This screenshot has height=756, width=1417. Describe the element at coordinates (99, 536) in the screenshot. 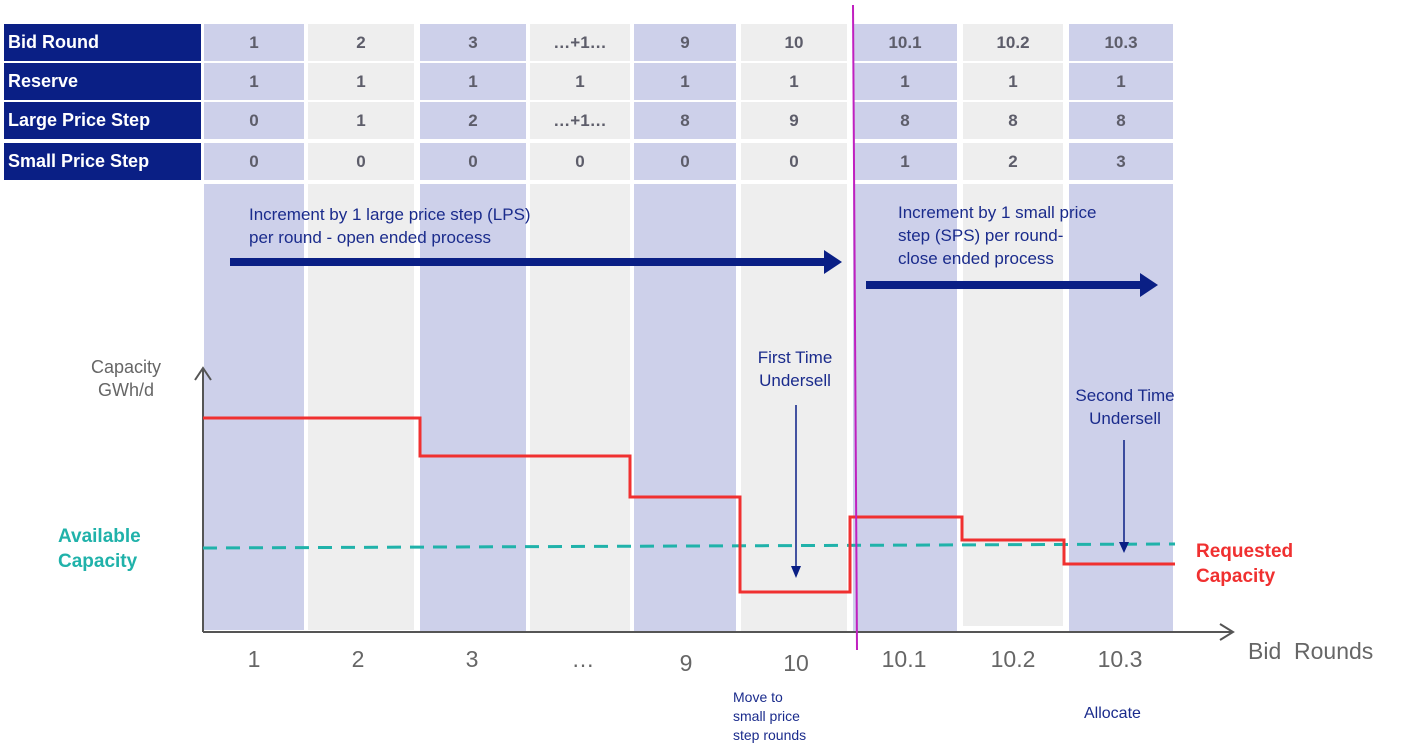

I see `available-capacity-label-line1: Available` at that location.